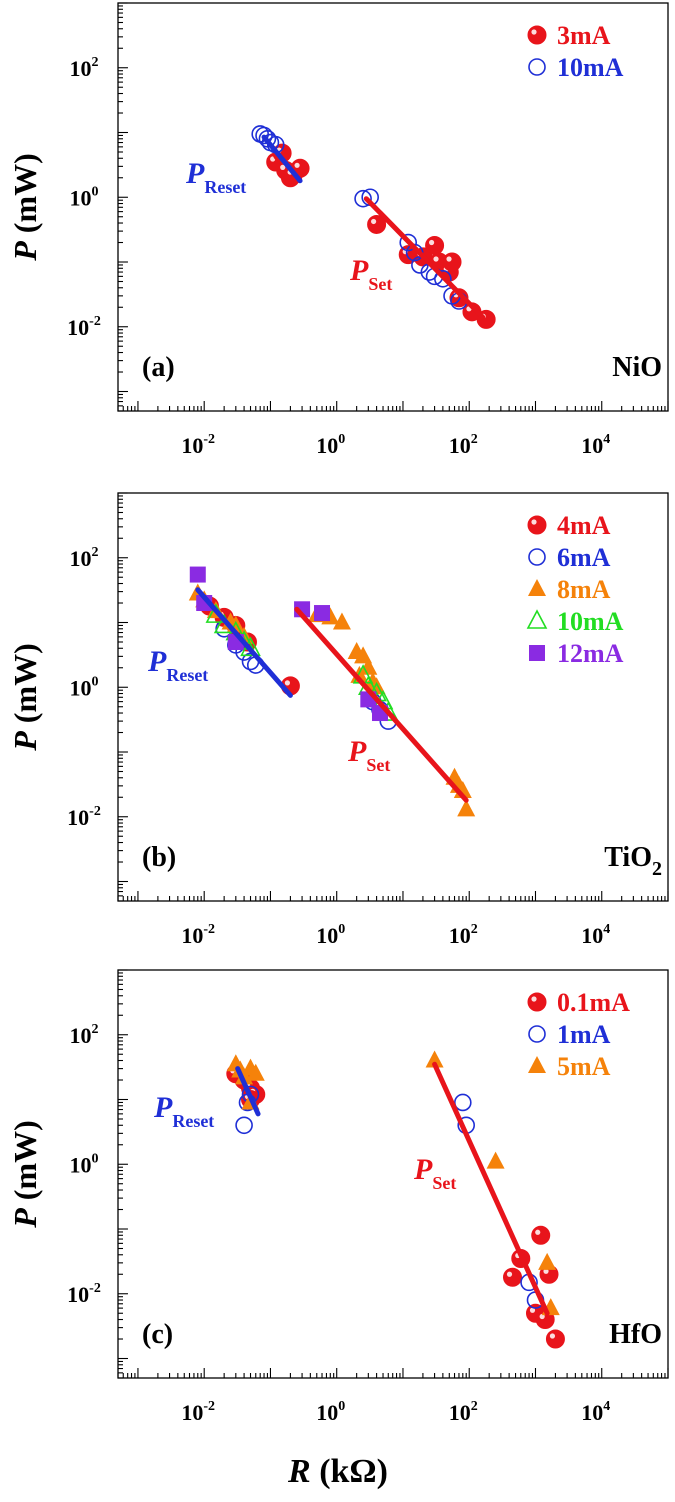 This screenshot has height=1502, width=675. I want to click on panel-label: (a), so click(158, 367).